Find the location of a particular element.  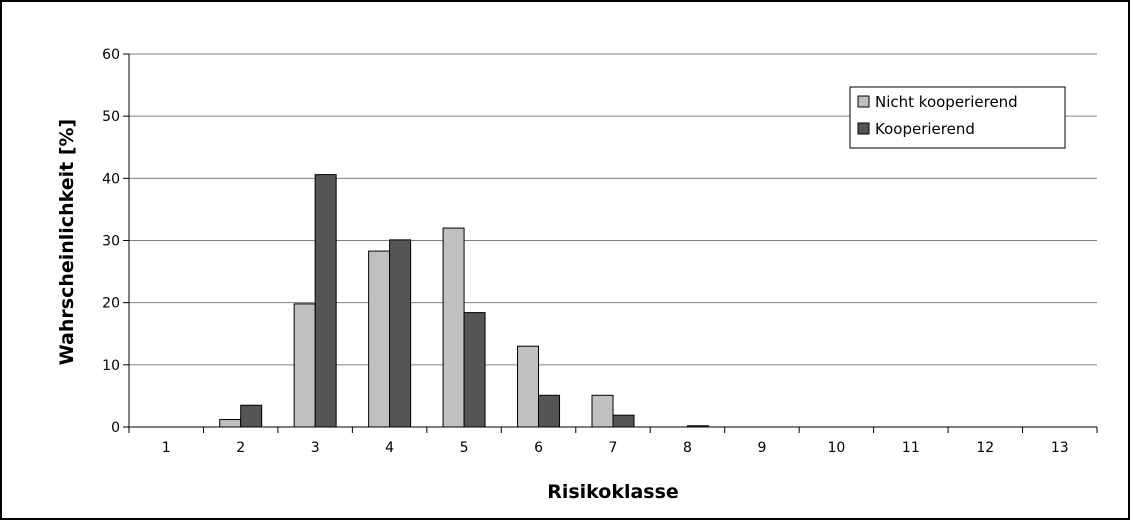

y-tick-label: 0 is located at coordinates (115, 428).